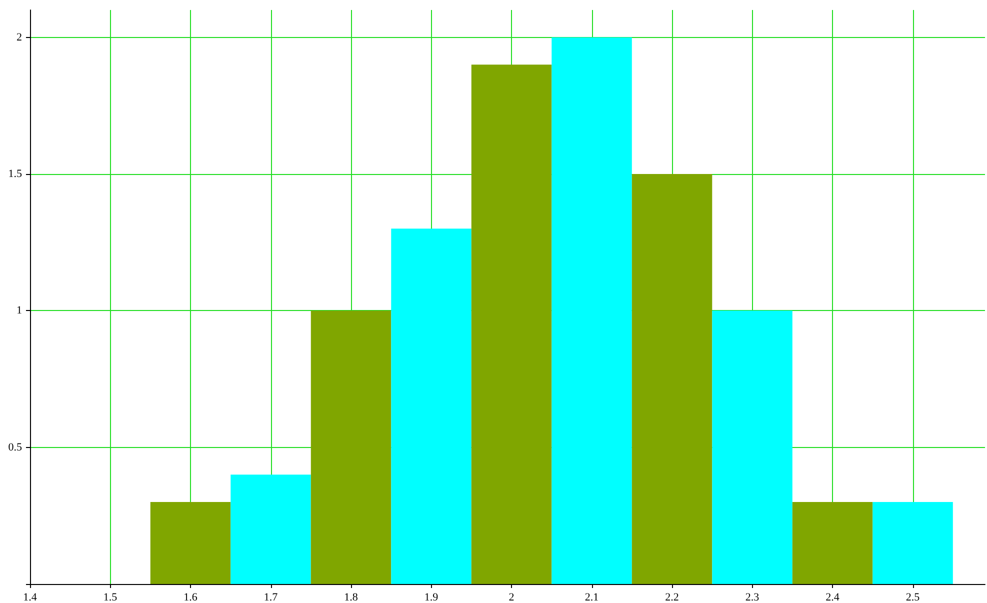 The height and width of the screenshot is (603, 987). I want to click on x-tick-label: 2.3, so click(752, 597).